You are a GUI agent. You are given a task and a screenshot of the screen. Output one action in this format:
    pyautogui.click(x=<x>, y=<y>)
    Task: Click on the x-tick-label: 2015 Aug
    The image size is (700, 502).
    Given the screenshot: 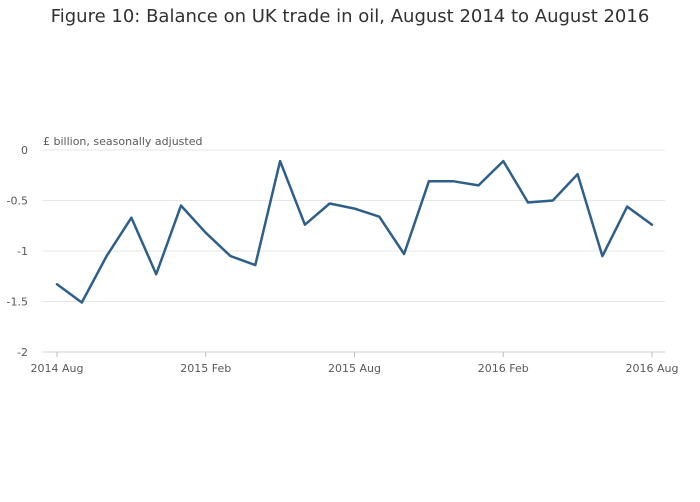 What is the action you would take?
    pyautogui.click(x=354, y=368)
    